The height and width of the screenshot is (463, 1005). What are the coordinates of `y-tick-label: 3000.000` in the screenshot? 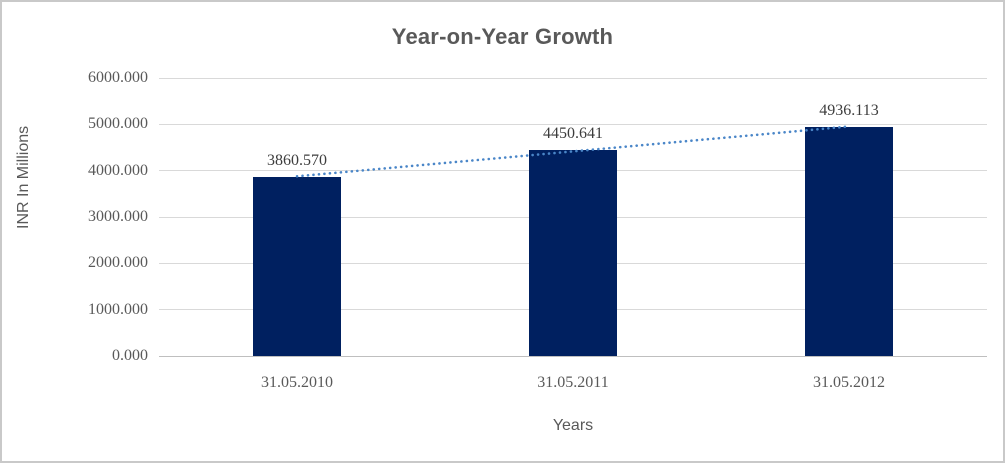 It's located at (118, 216).